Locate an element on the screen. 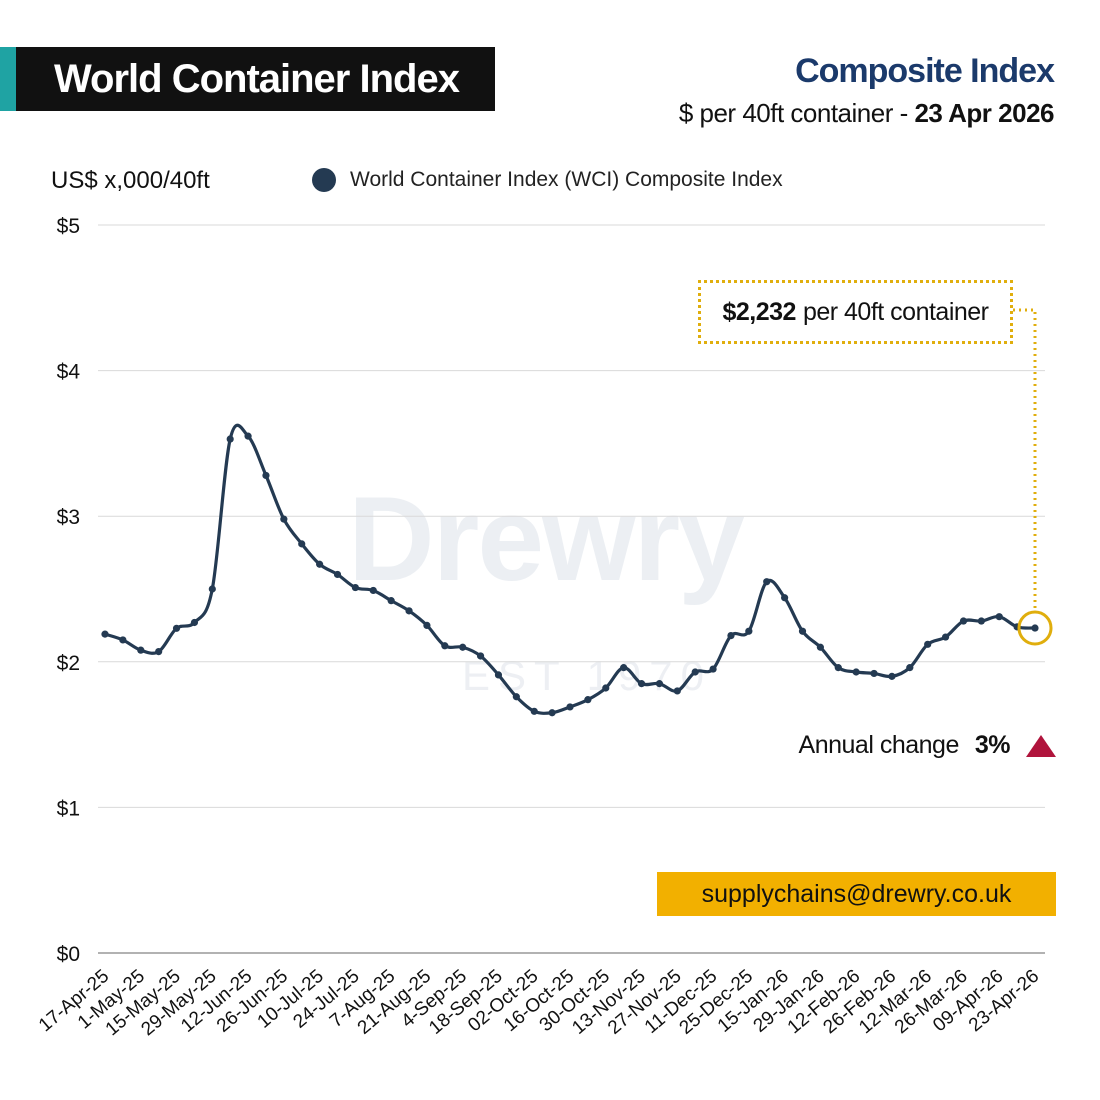  up-triangle-icon is located at coordinates (1041, 745).